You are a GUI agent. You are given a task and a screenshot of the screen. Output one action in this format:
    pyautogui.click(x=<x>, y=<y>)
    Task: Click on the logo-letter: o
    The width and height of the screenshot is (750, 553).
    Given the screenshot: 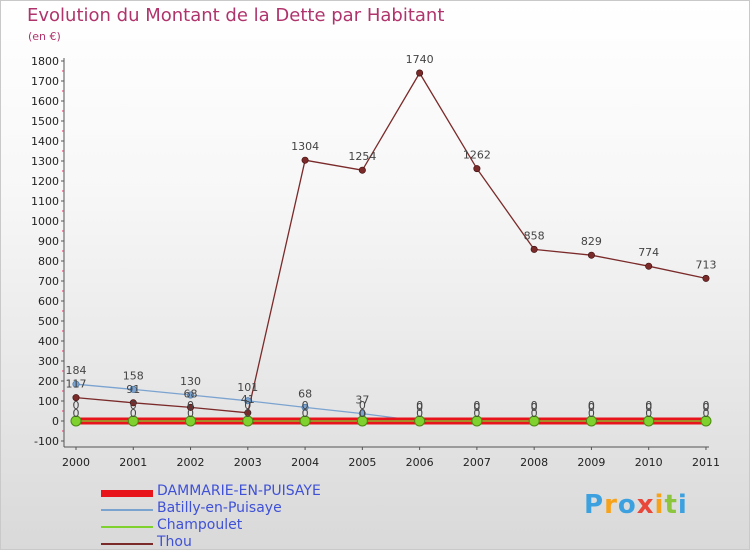 What is the action you would take?
    pyautogui.click(x=627, y=505)
    